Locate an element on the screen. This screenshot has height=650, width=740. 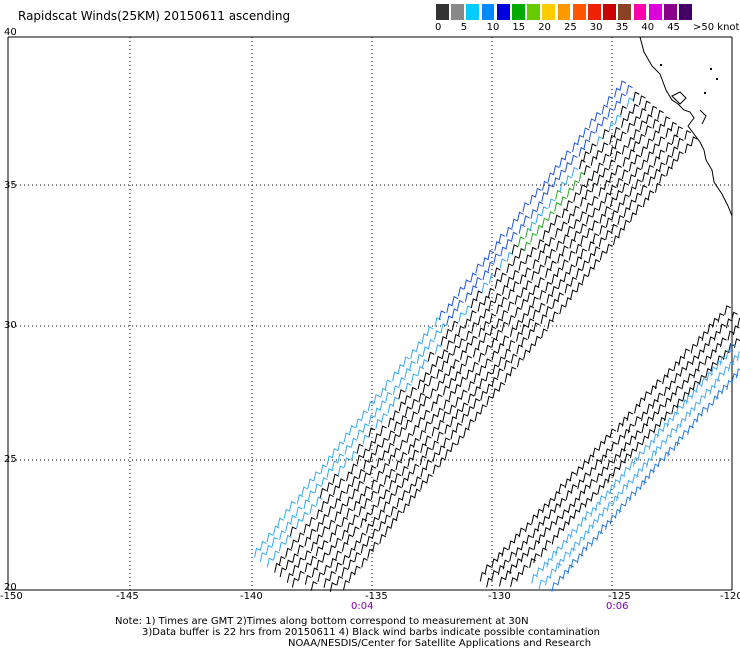
colorbar-swatch is located at coordinates (625, 12).